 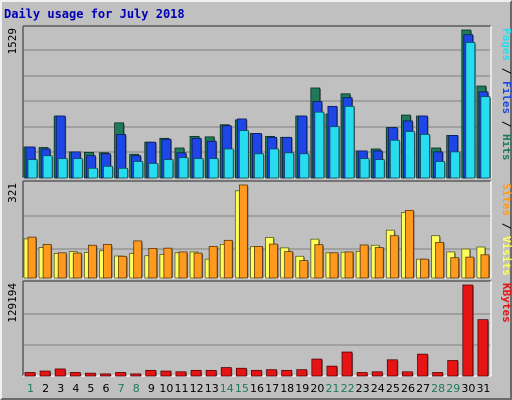 I want to click on day-label: 5, so click(x=90, y=388).